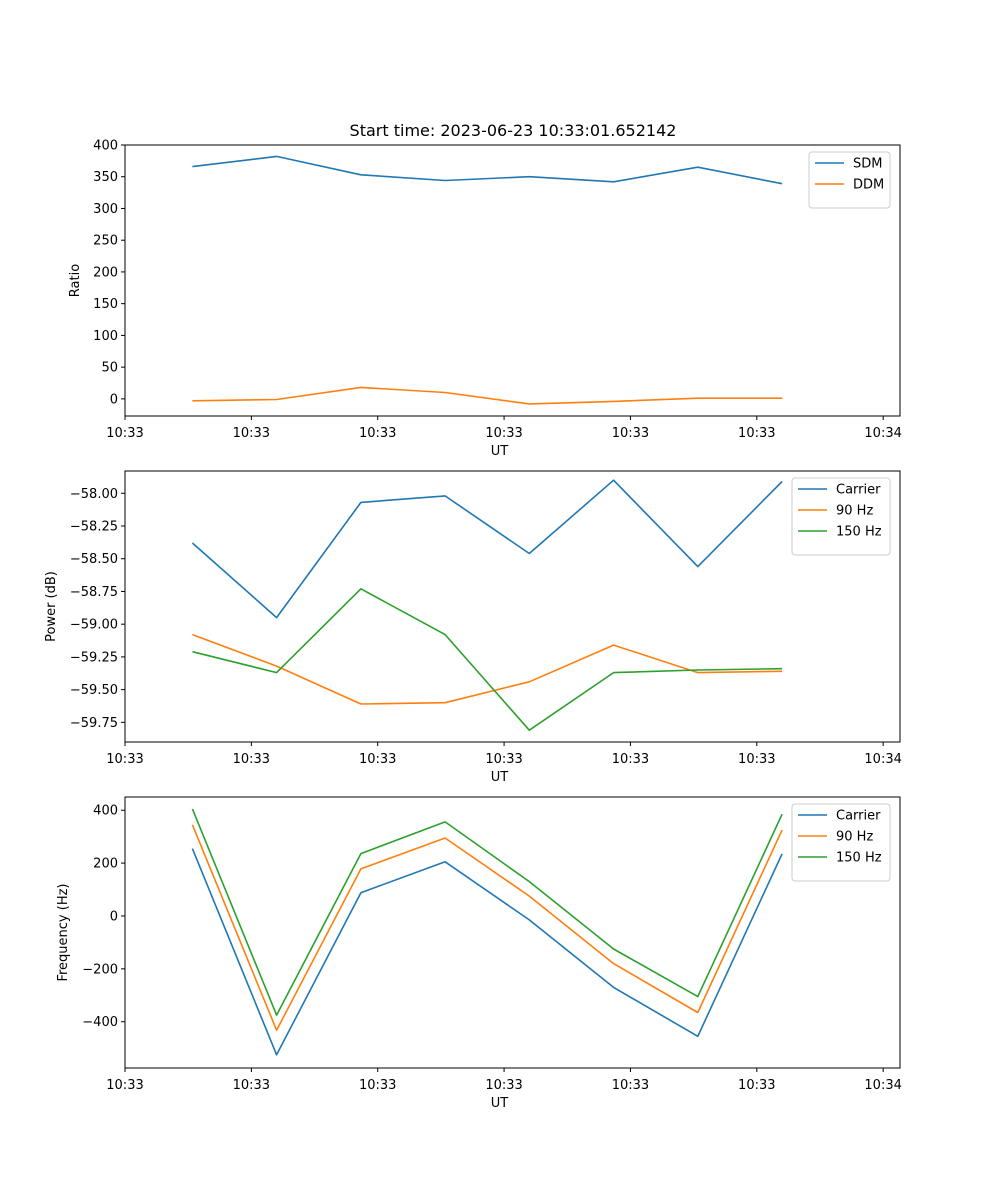 This screenshot has height=1200, width=1000. What do you see at coordinates (94, 559) in the screenshot?
I see `y-tick-label: −58.50` at bounding box center [94, 559].